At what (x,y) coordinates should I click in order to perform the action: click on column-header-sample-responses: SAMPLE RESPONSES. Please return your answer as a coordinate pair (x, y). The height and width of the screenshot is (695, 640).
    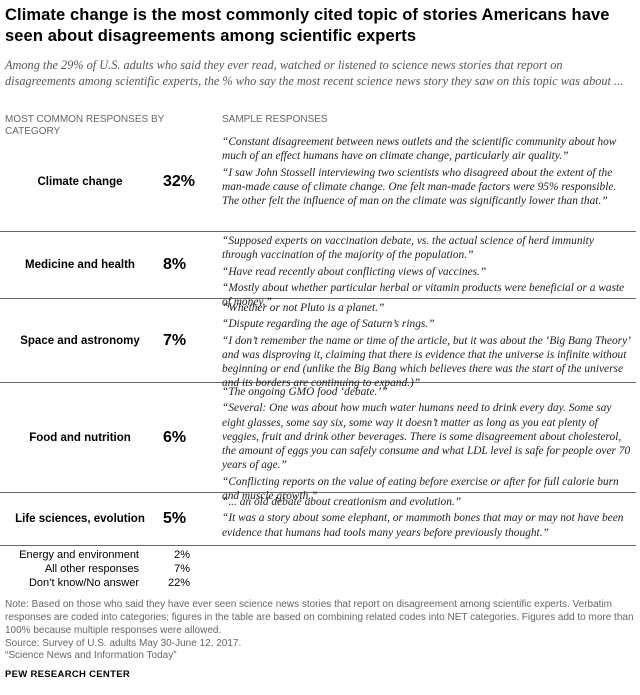
    Looking at the image, I should click on (275, 119).